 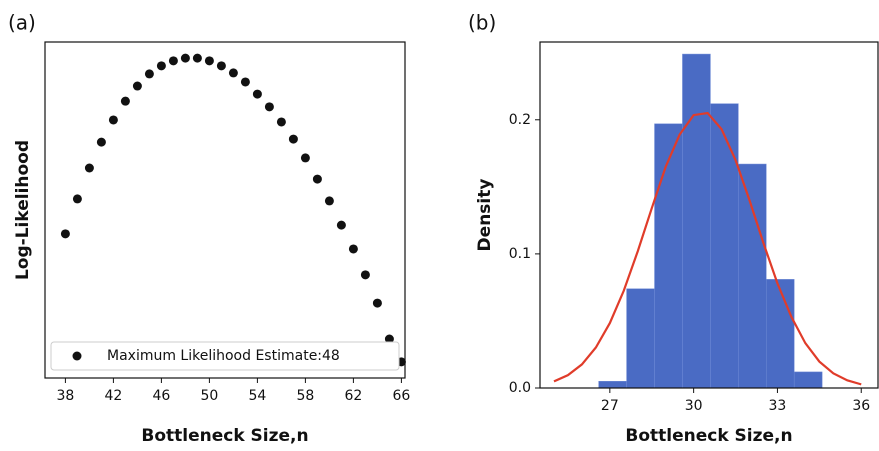 What do you see at coordinates (77, 356) in the screenshot?
I see `legend-marker` at bounding box center [77, 356].